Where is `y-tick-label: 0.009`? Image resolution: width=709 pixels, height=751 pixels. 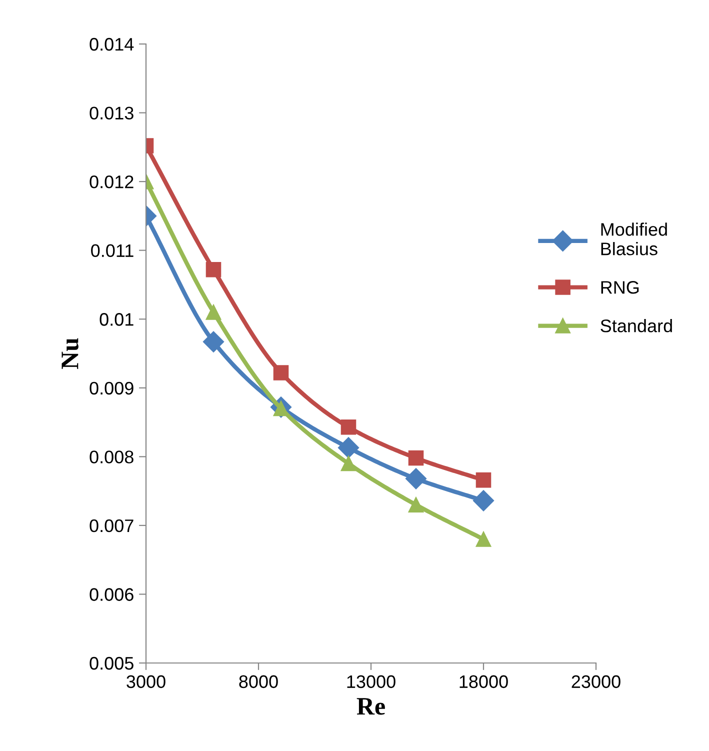
y-tick-label: 0.009 is located at coordinates (112, 388).